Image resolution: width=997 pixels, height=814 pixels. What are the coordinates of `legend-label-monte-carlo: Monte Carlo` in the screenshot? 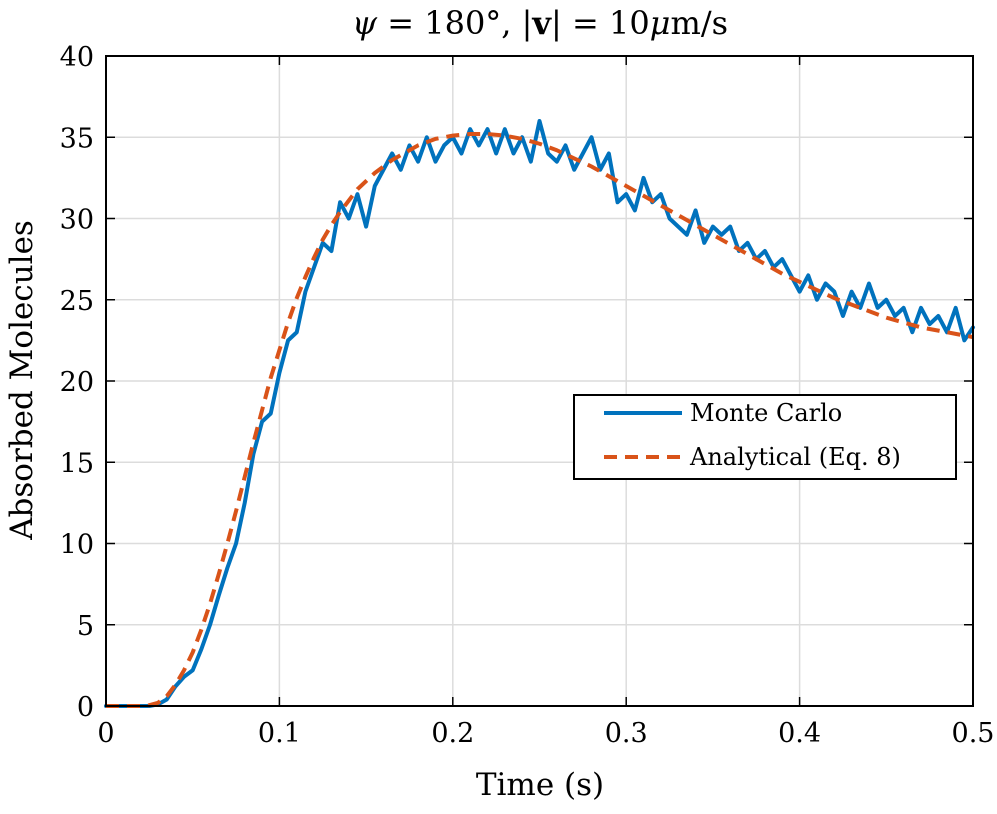 It's located at (766, 413).